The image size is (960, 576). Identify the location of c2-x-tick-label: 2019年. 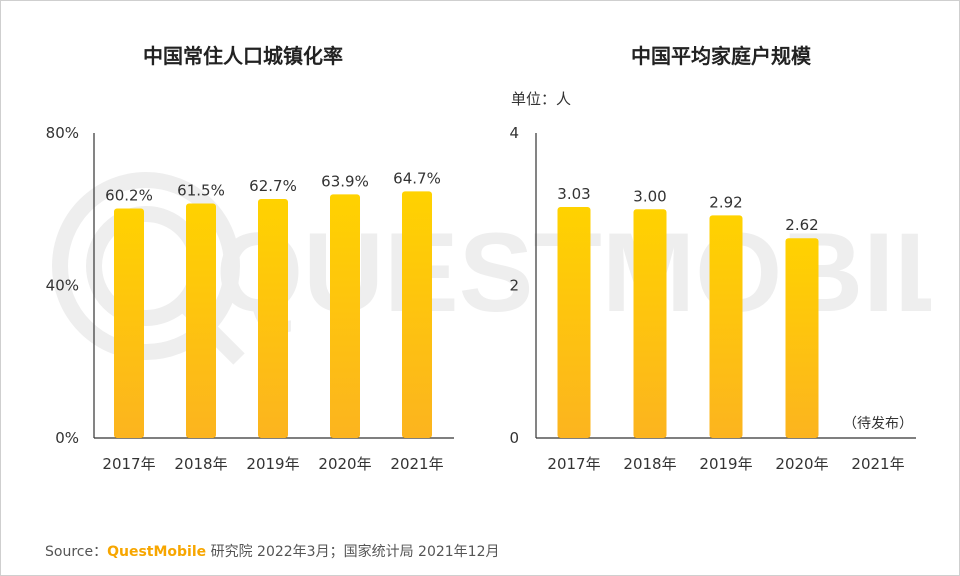
(725, 464).